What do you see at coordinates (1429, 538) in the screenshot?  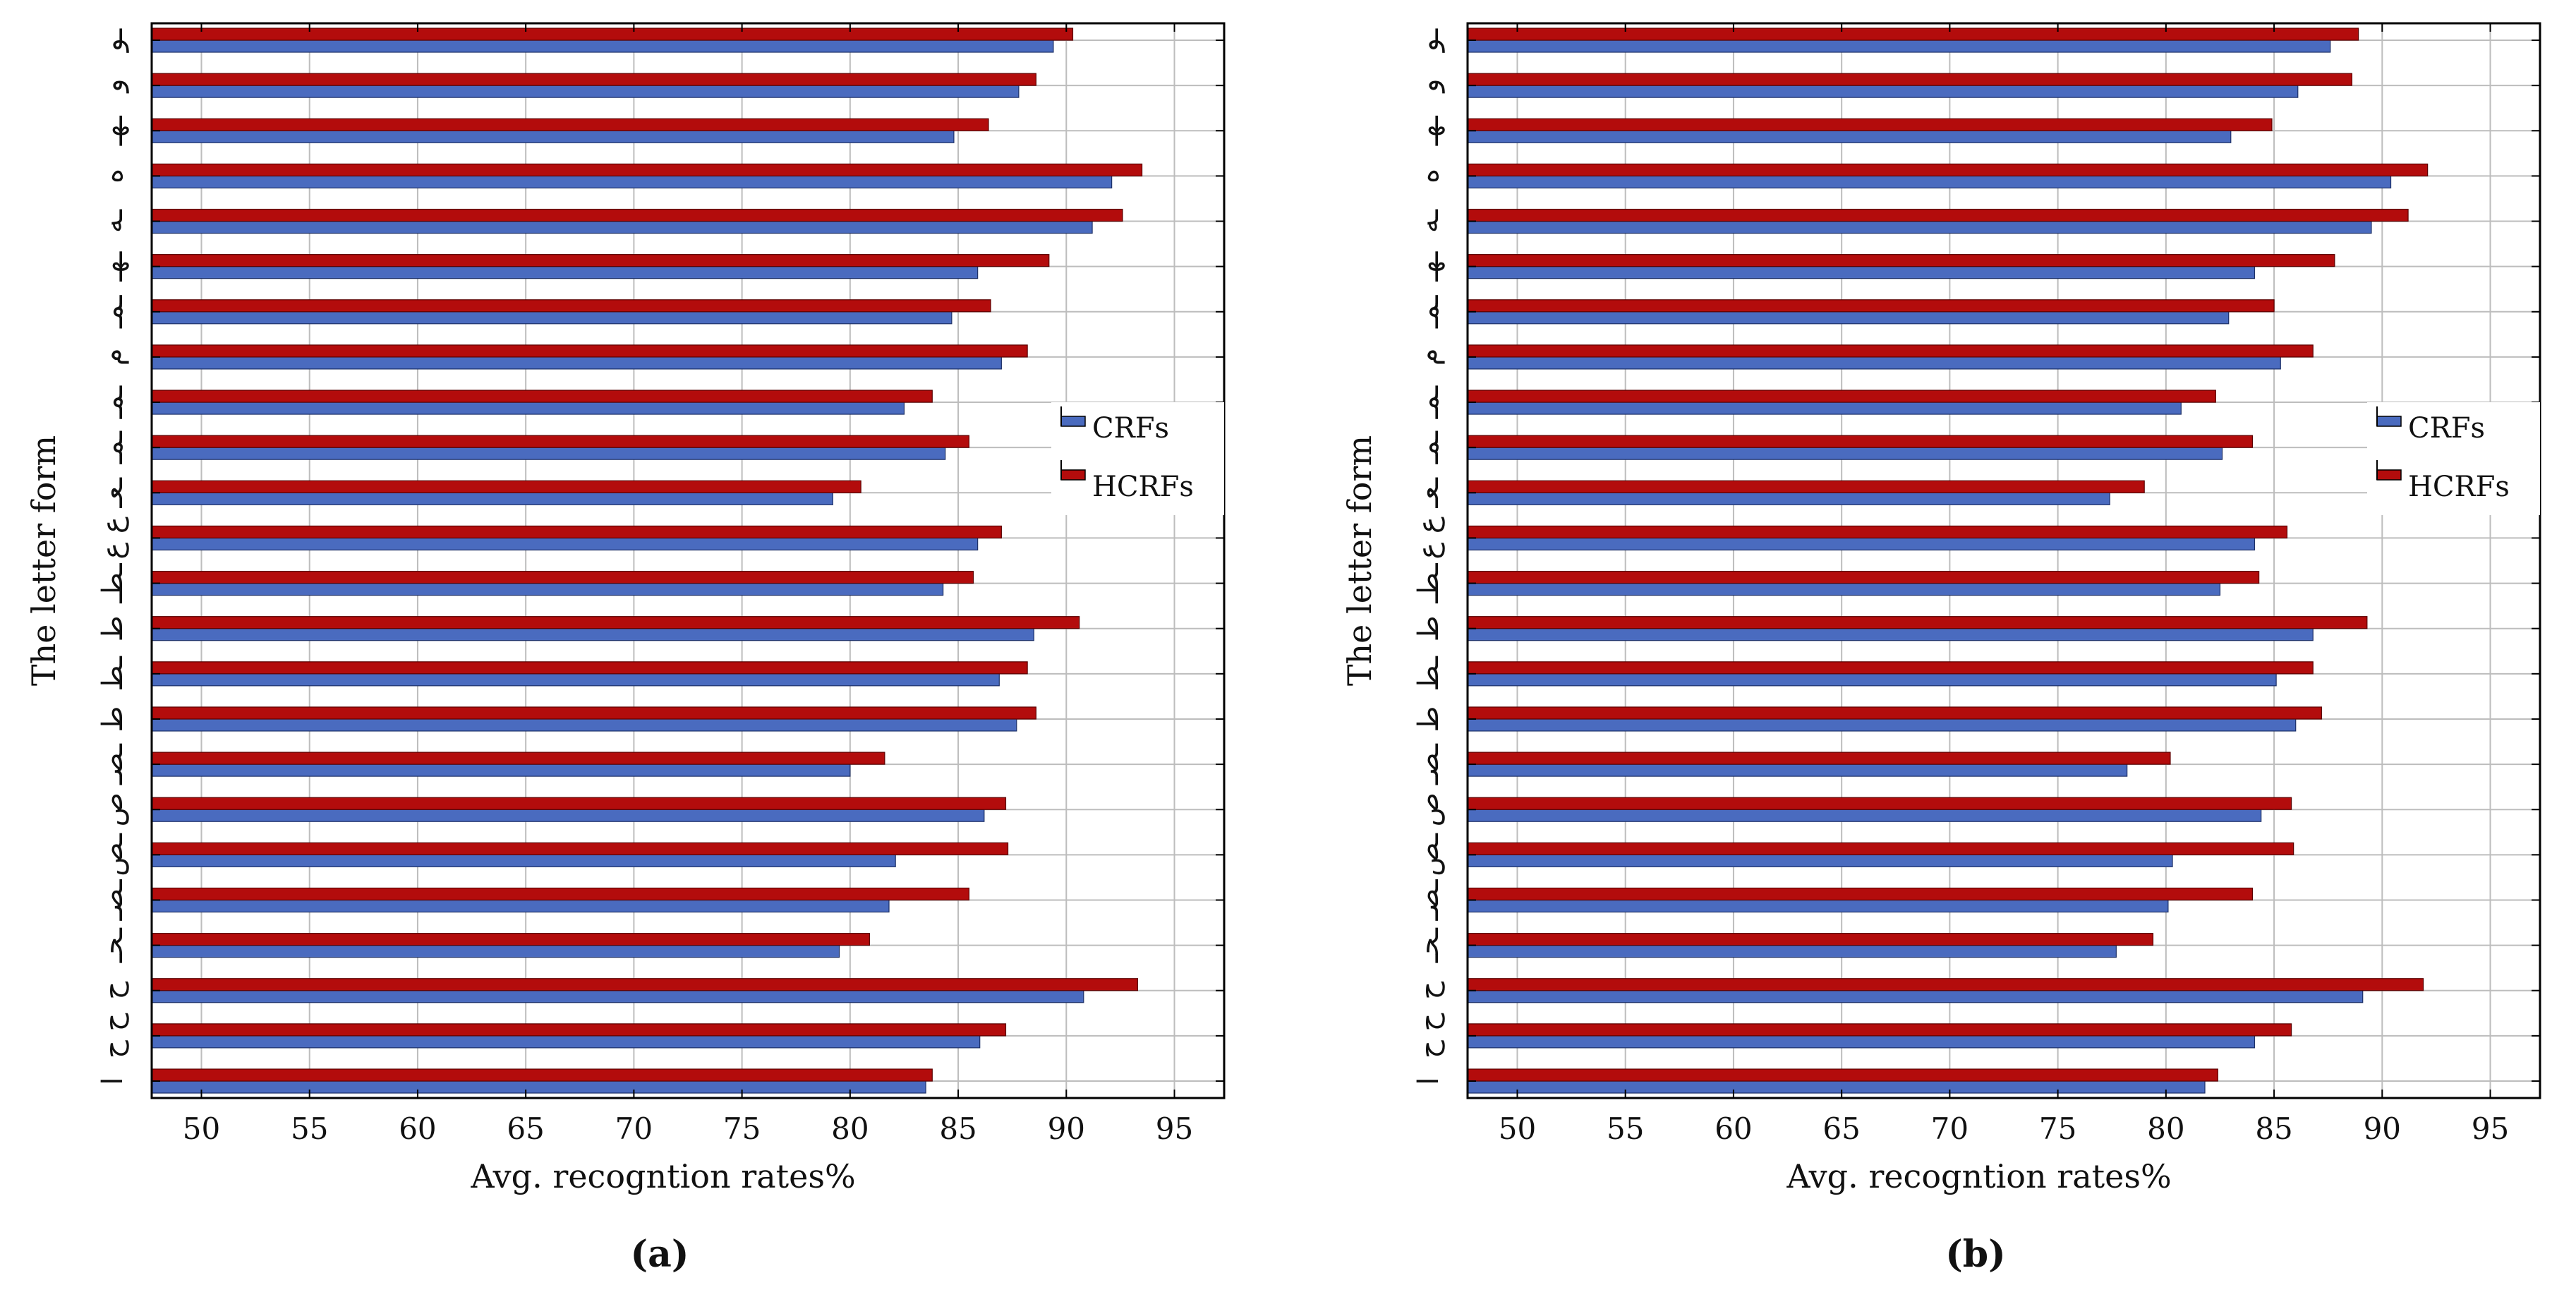 I see `y-category-label: ع ع` at bounding box center [1429, 538].